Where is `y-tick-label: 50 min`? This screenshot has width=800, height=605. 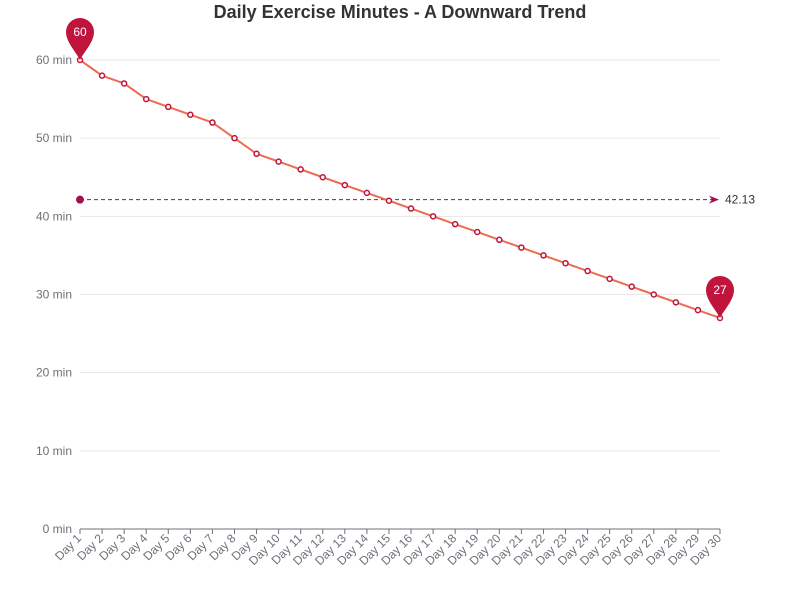
y-tick-label: 50 min is located at coordinates (54, 138).